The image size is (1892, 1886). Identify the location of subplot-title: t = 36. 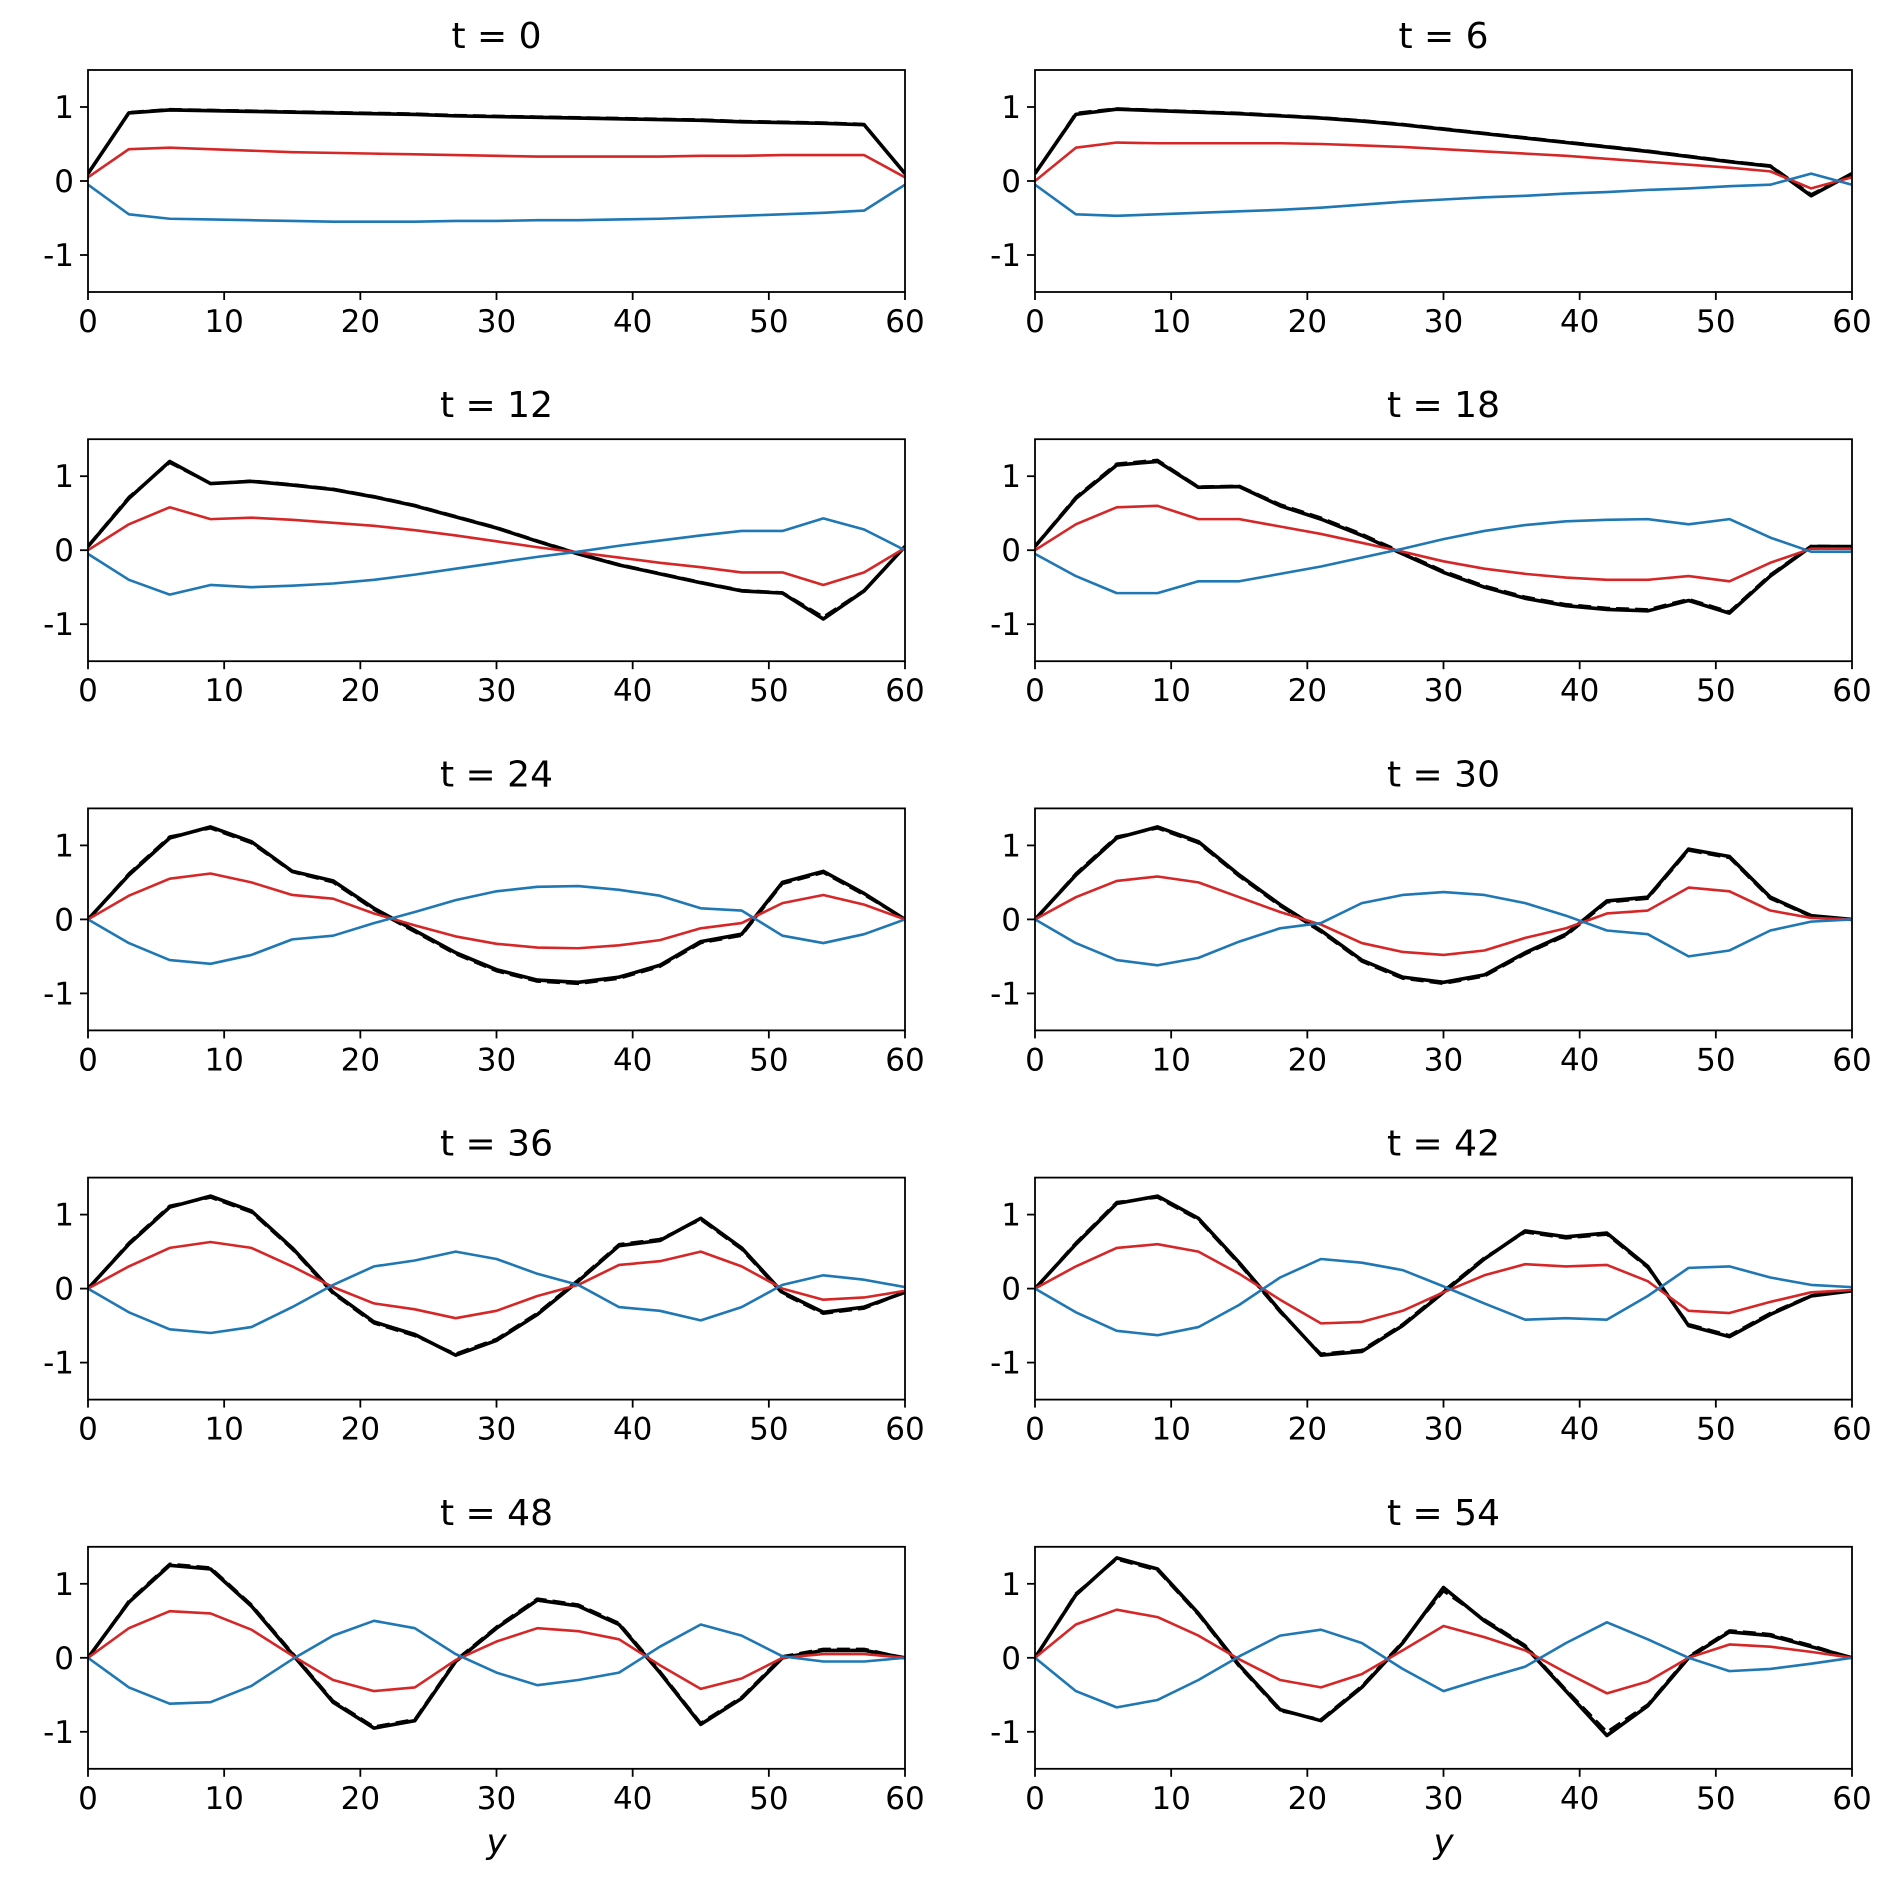
(496, 1144).